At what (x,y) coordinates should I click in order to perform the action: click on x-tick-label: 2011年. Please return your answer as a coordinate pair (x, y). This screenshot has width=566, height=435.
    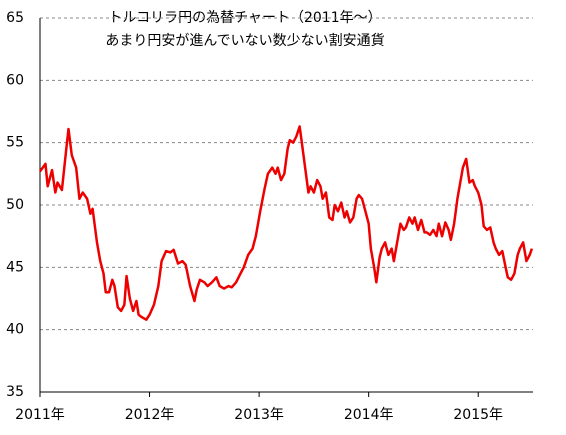
    Looking at the image, I should click on (40, 415).